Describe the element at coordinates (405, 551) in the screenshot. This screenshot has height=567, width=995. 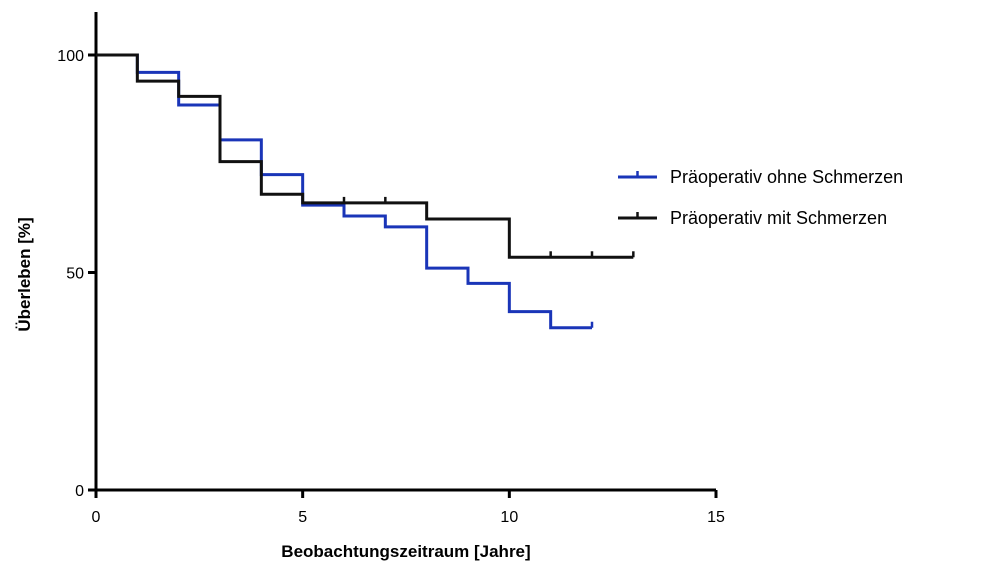
I see `x-axis-title: Beobachtungszeitraum [Jahre]` at that location.